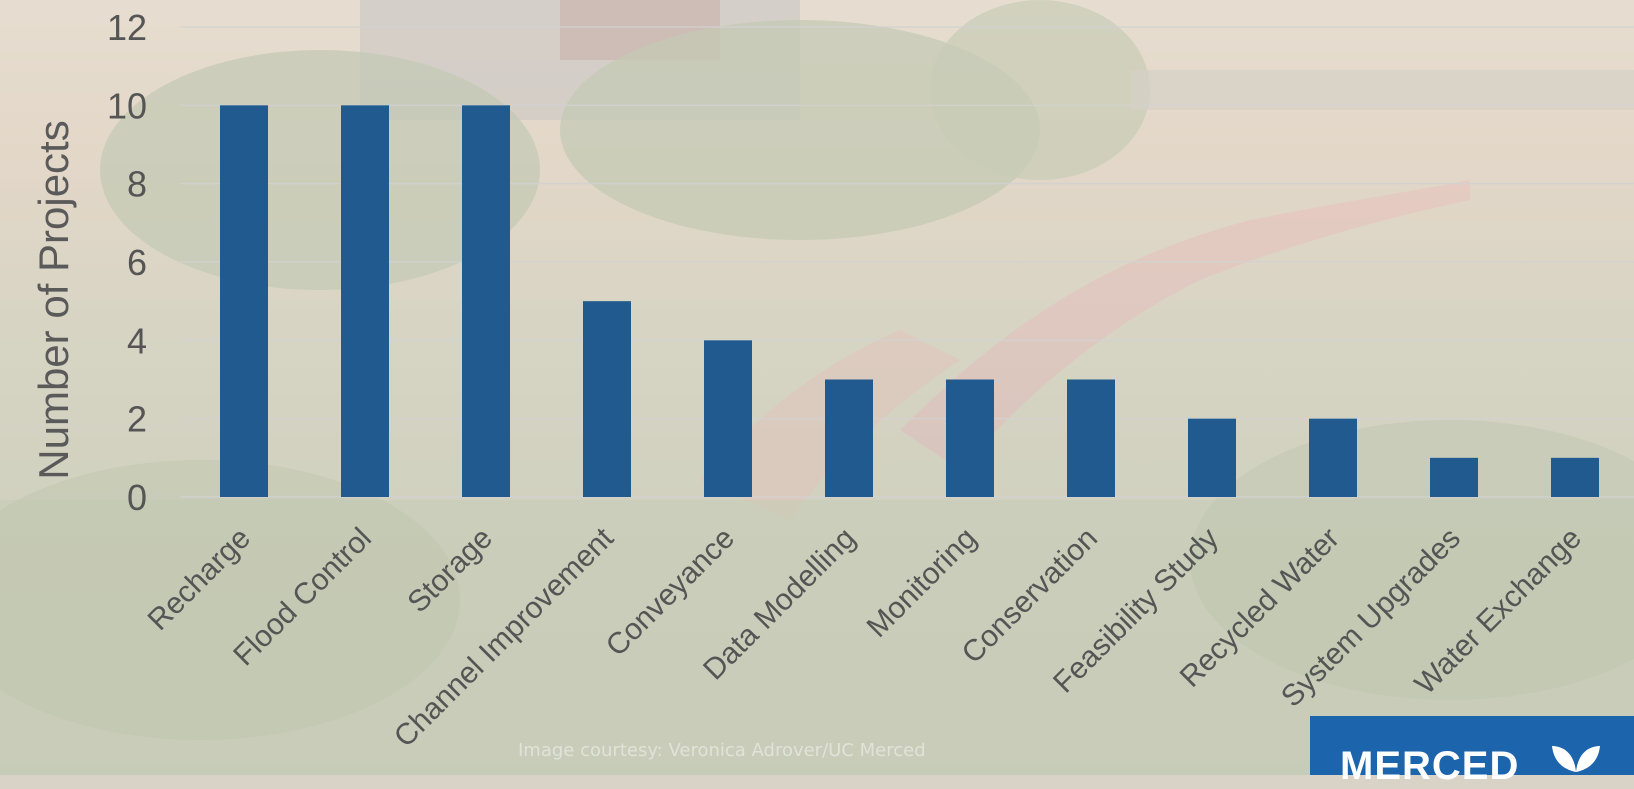  I want to click on y-tick-label: 4, so click(137, 340).